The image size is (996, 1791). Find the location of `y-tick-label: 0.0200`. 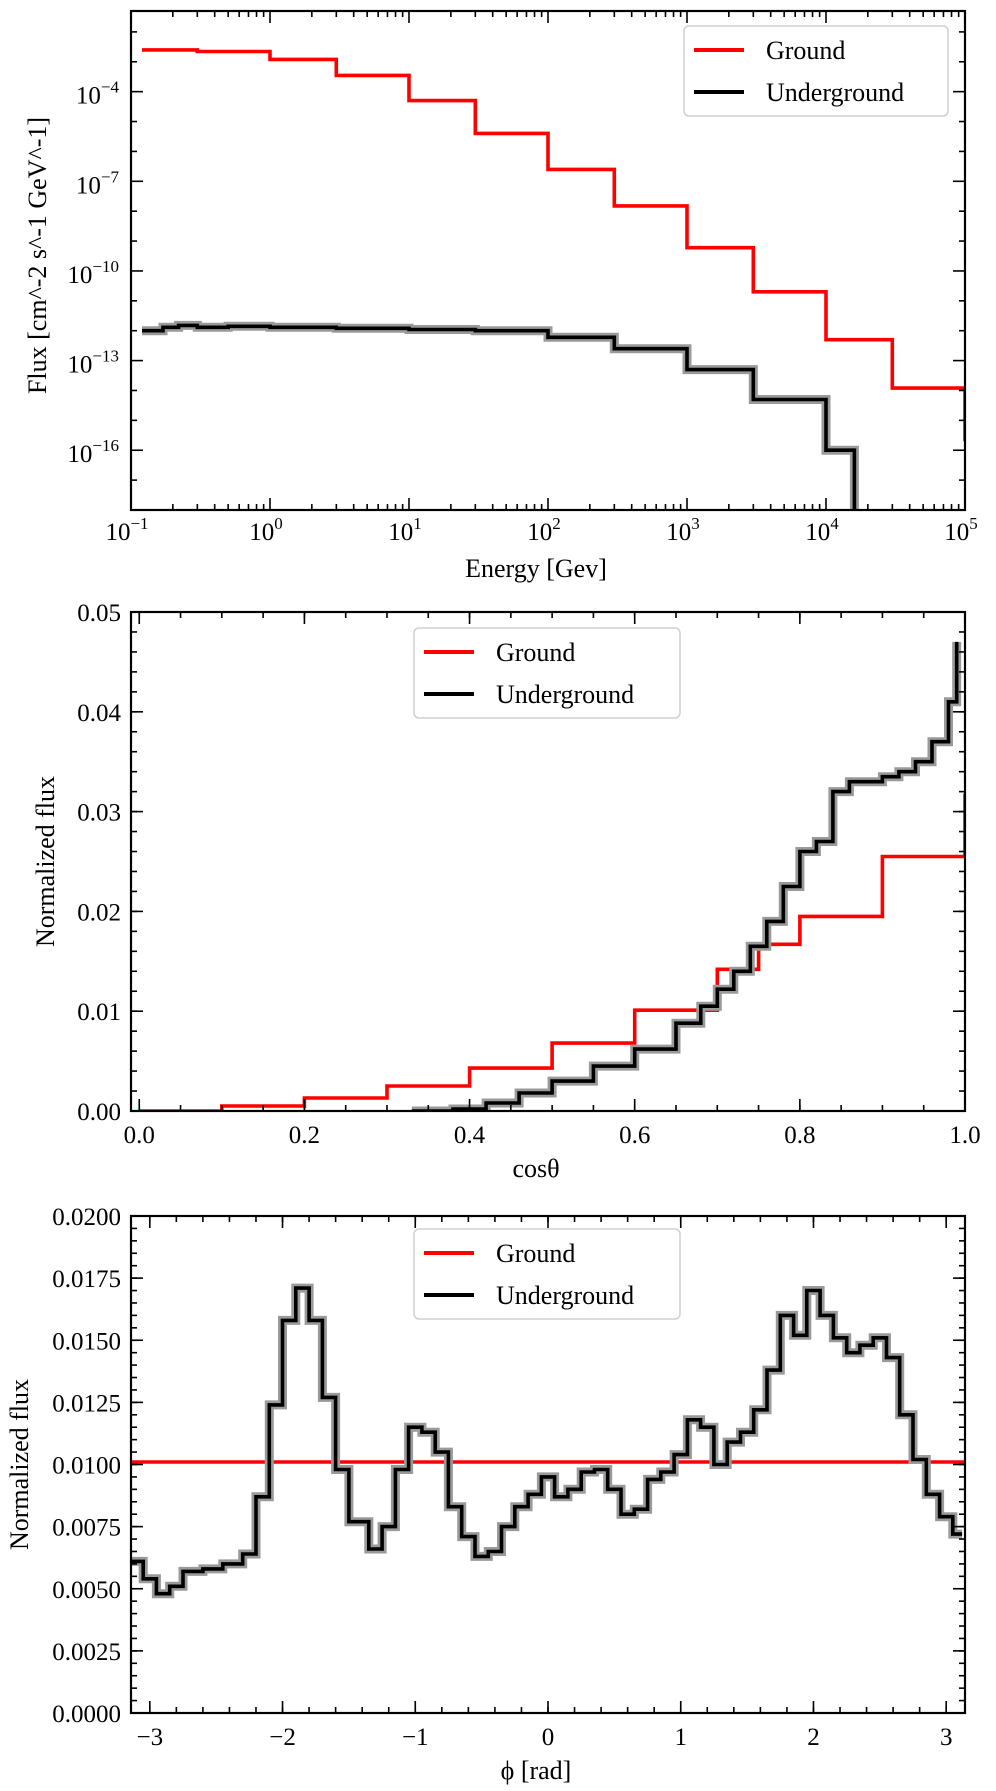

y-tick-label: 0.0200 is located at coordinates (86, 1217).